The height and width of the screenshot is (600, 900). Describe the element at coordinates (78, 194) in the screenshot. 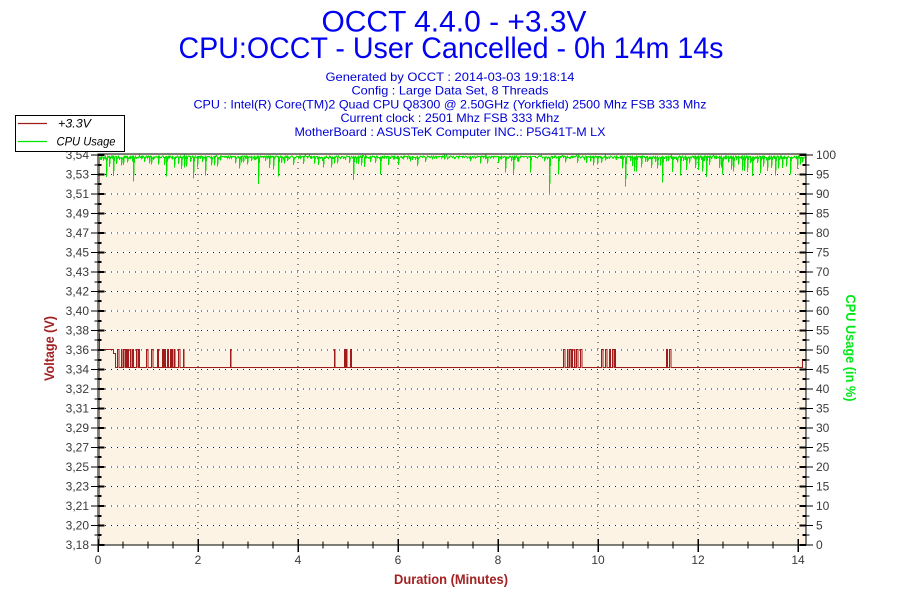

I see `svg-text: 3,51` at that location.